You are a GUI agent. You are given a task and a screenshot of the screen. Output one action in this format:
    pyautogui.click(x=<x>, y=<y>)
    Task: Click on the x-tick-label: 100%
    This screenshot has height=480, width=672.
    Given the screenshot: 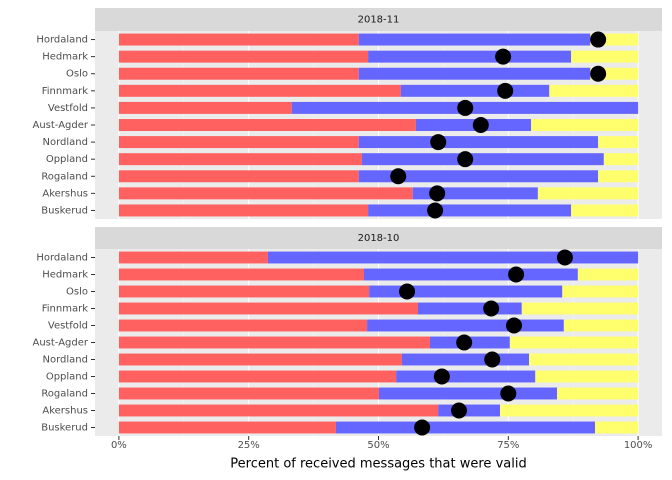 What is the action you would take?
    pyautogui.click(x=638, y=445)
    